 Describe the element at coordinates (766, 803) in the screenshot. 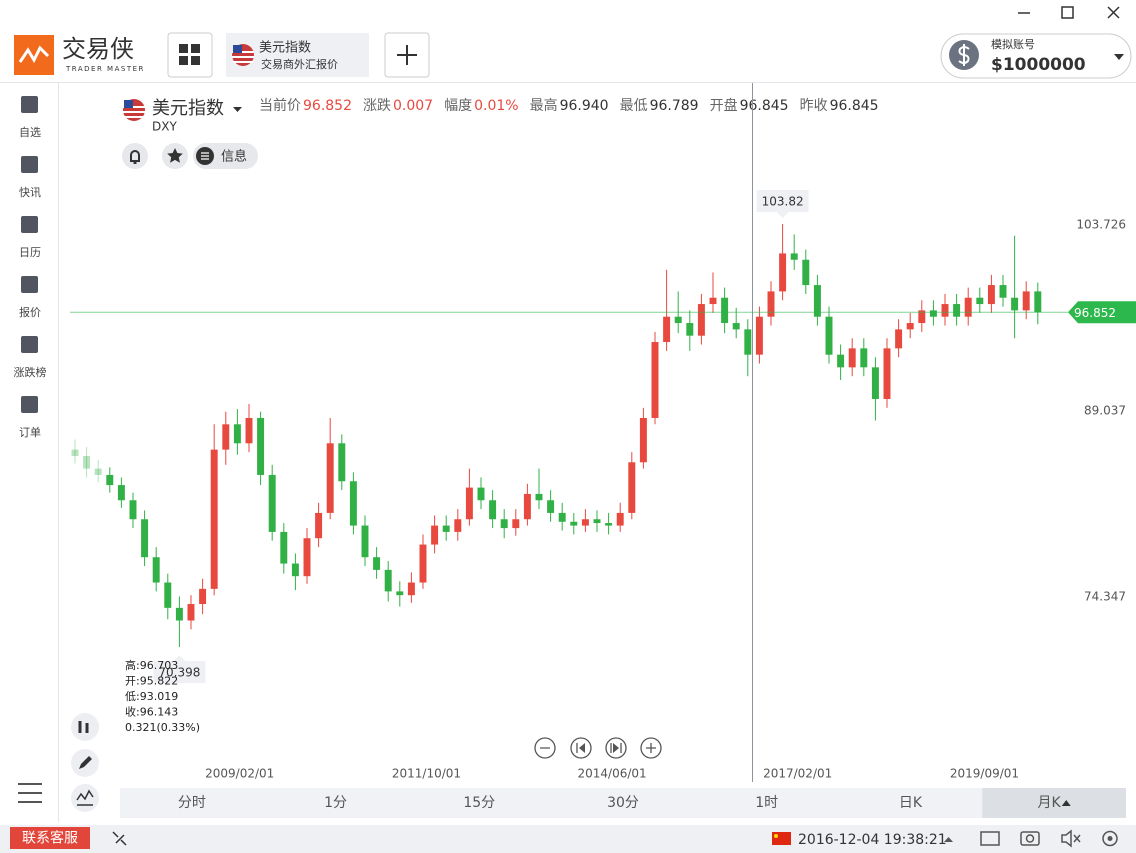

I see `timeframe-tab: 1时` at that location.